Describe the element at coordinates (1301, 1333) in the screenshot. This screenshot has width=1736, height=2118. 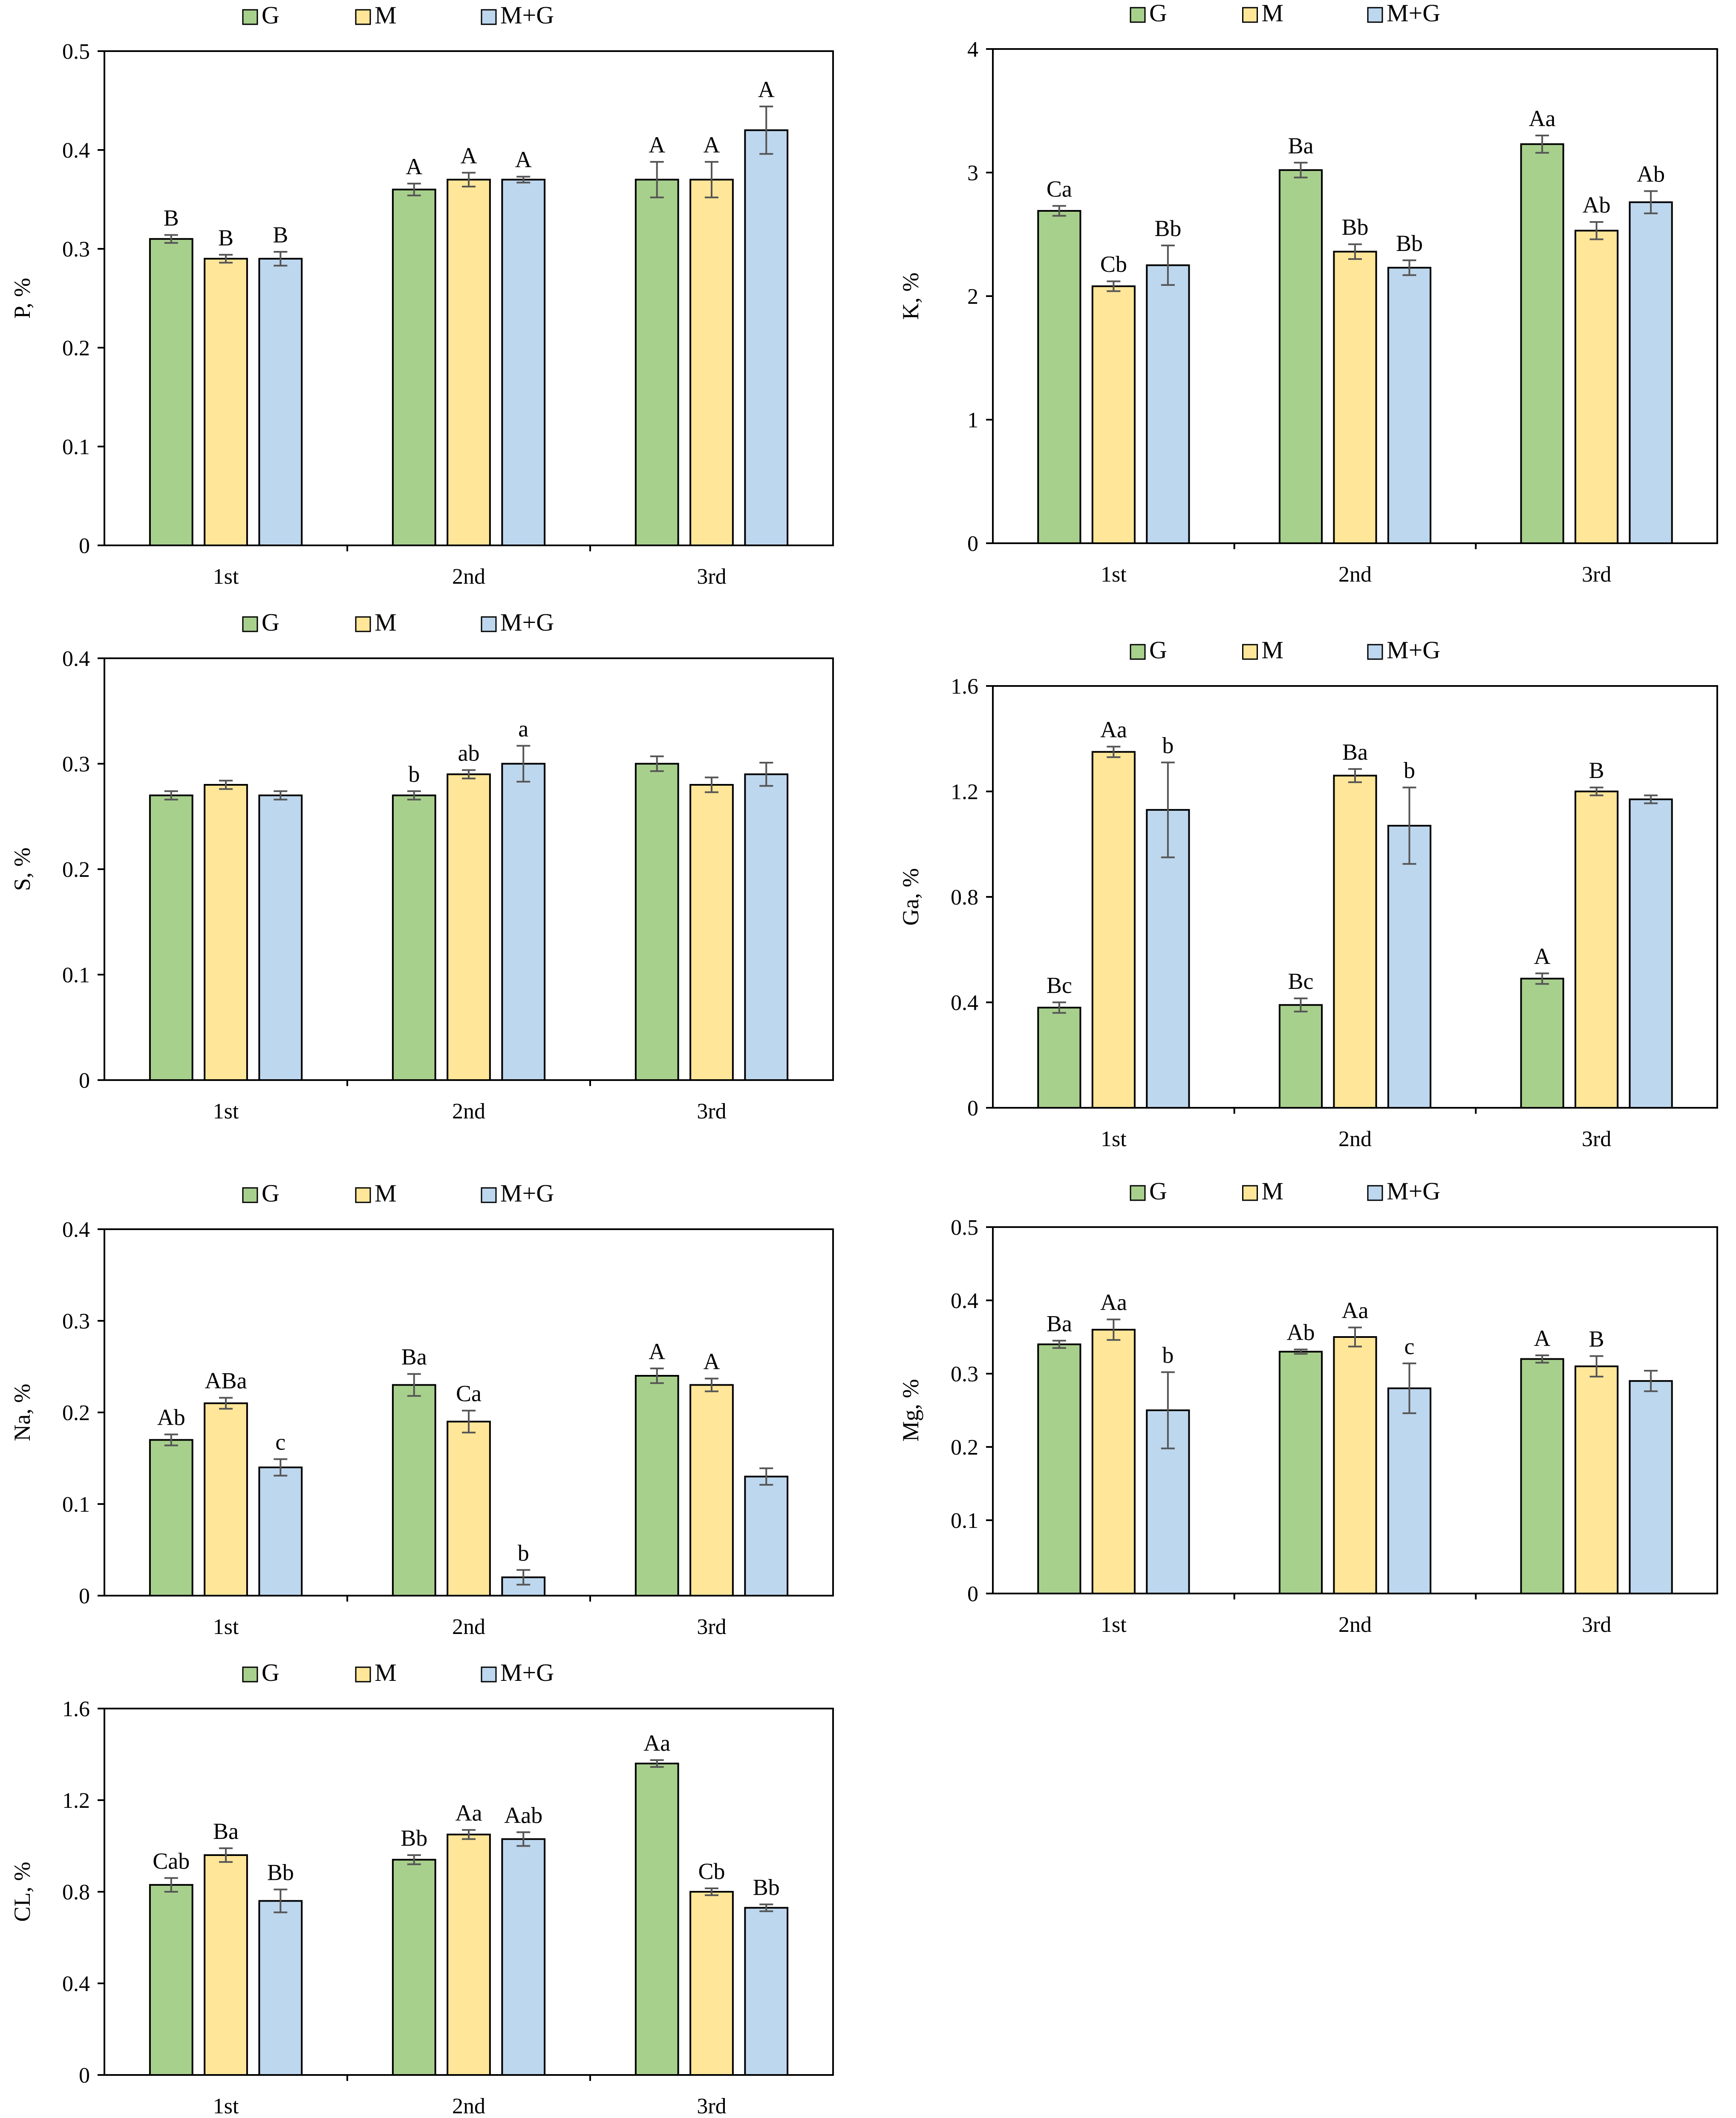
I see `significance-label: Ab` at that location.